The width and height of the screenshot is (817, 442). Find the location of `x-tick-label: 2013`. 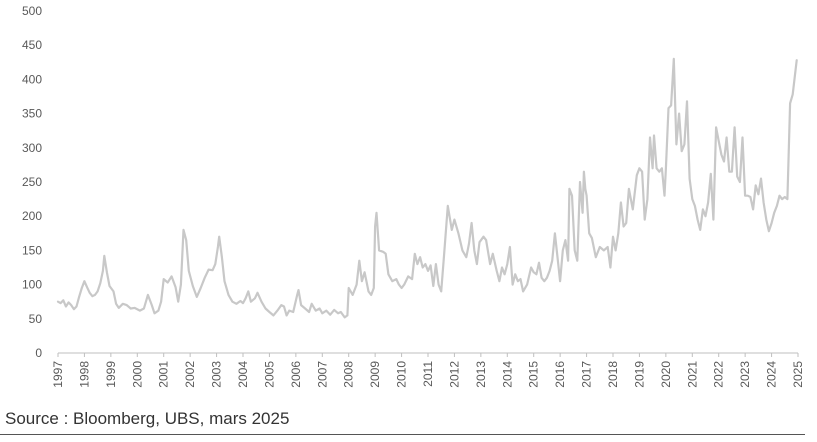

x-tick-label: 2013 is located at coordinates (481, 374).